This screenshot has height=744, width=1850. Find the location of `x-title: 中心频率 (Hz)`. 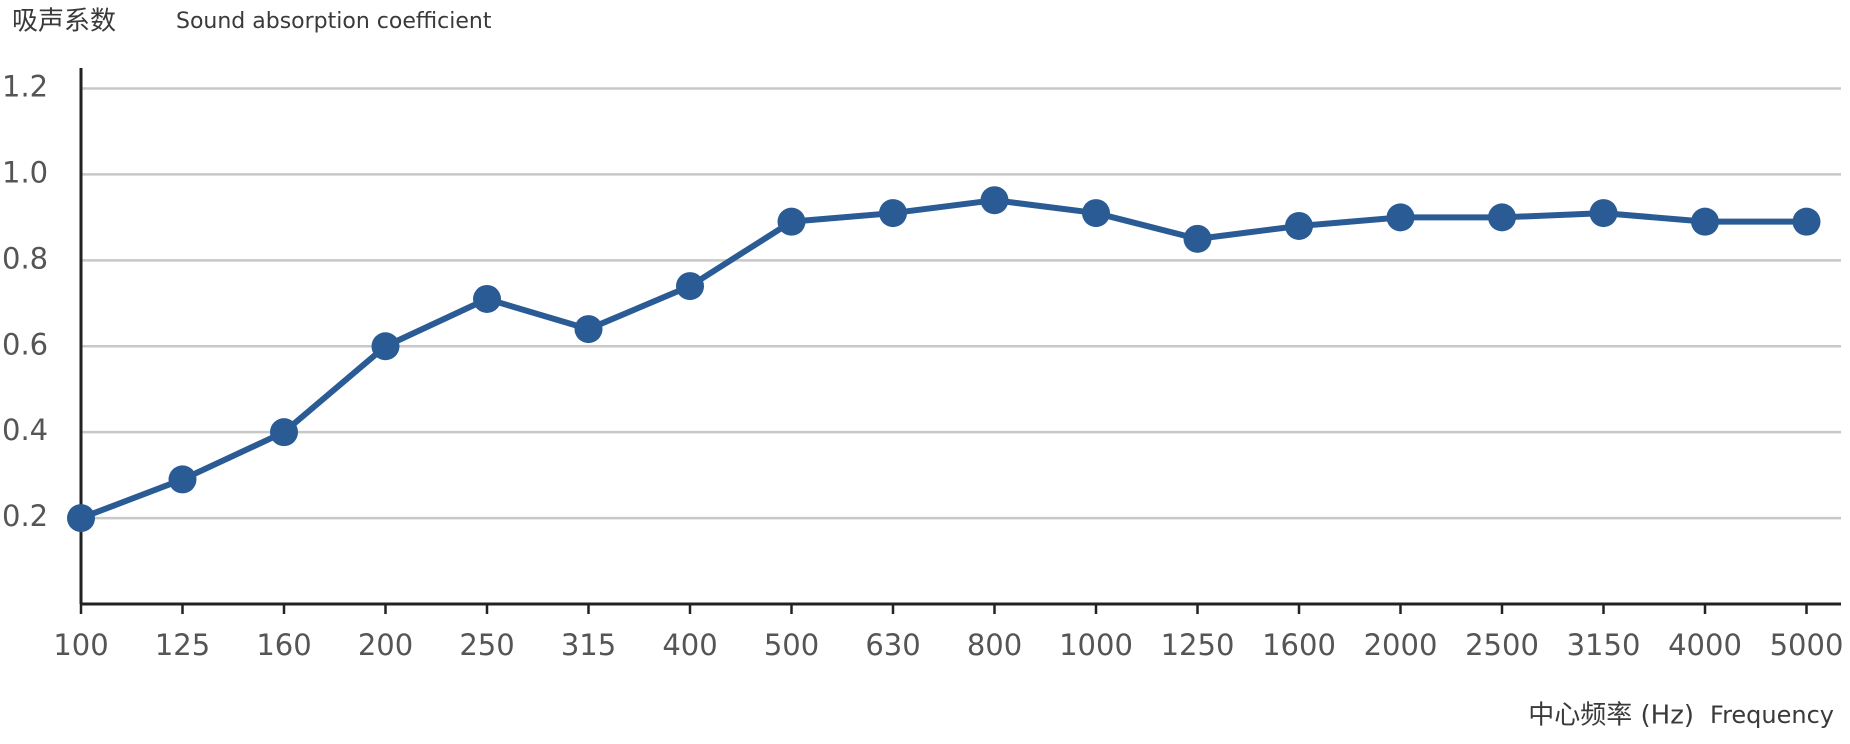

x-title: 中心频率 (Hz) is located at coordinates (1611, 716).